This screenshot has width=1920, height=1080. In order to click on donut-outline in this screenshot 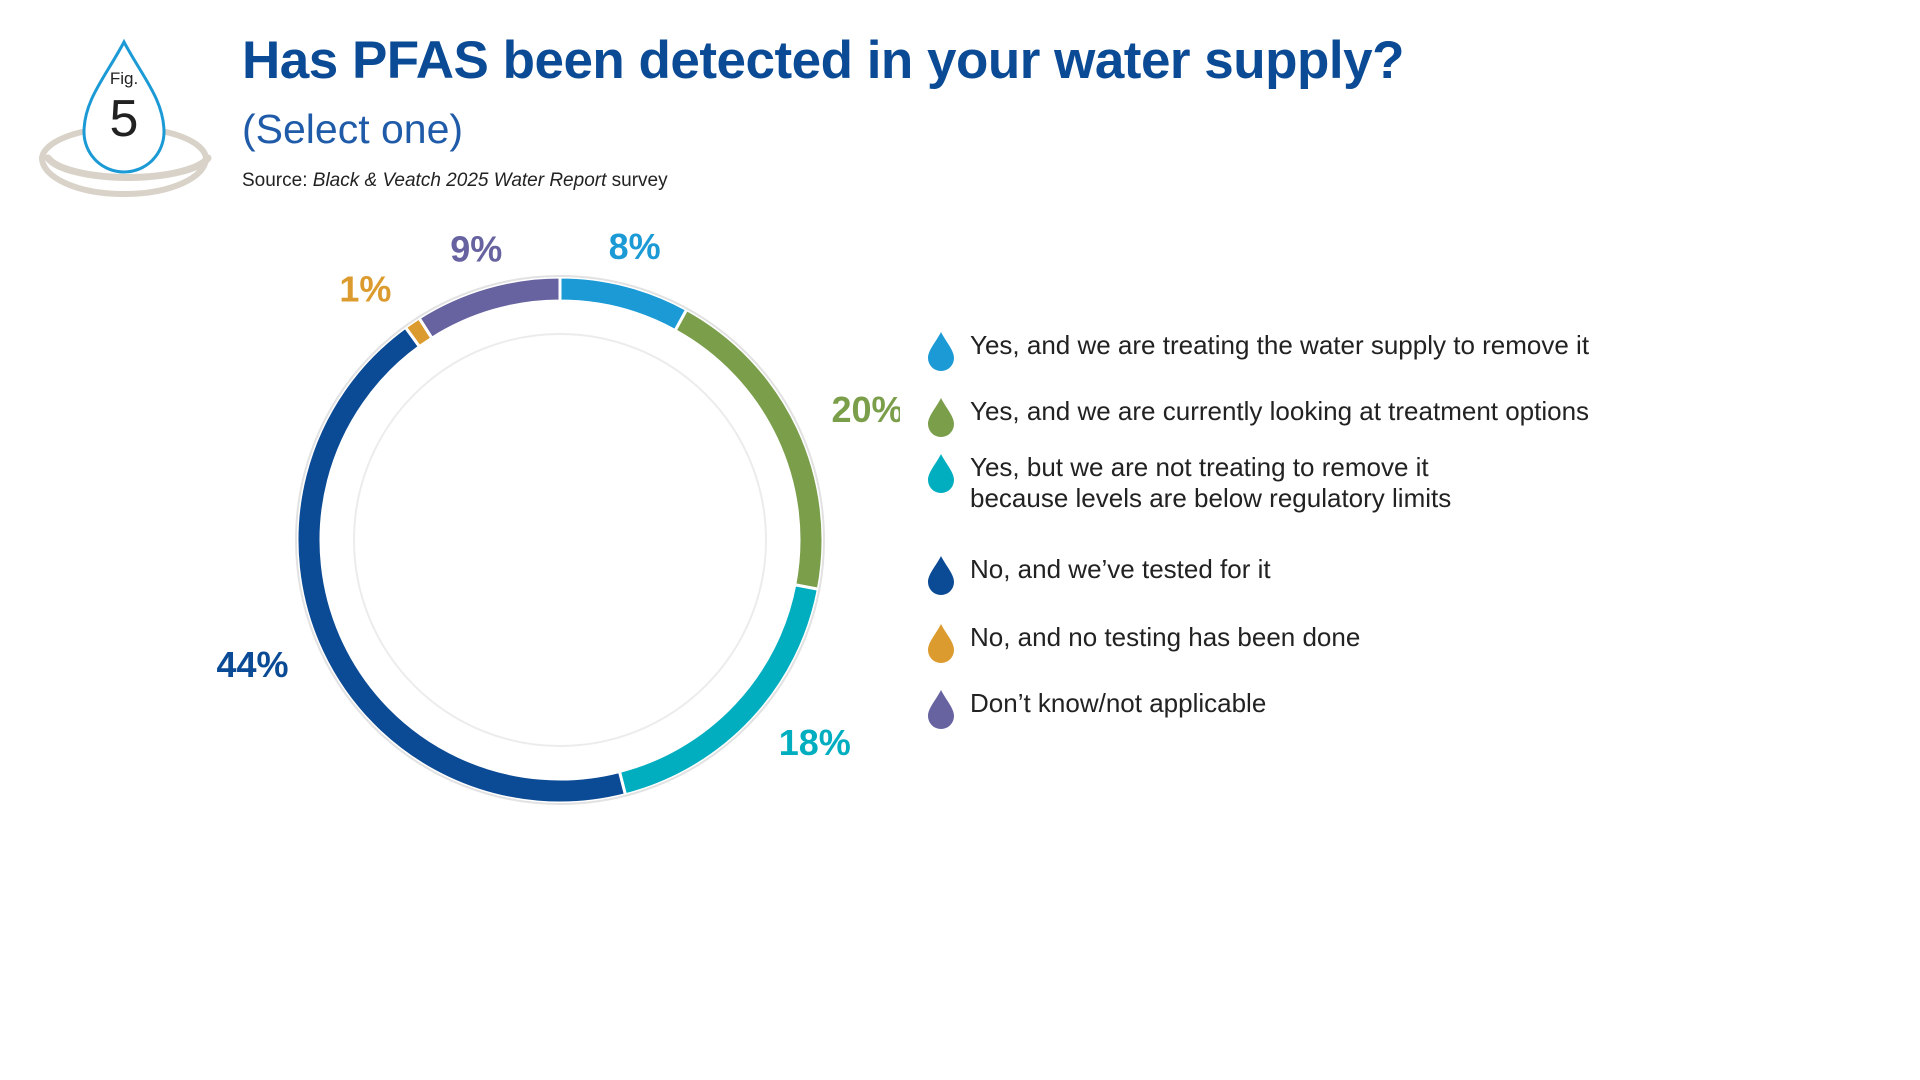, I will do `click(560, 540)`.